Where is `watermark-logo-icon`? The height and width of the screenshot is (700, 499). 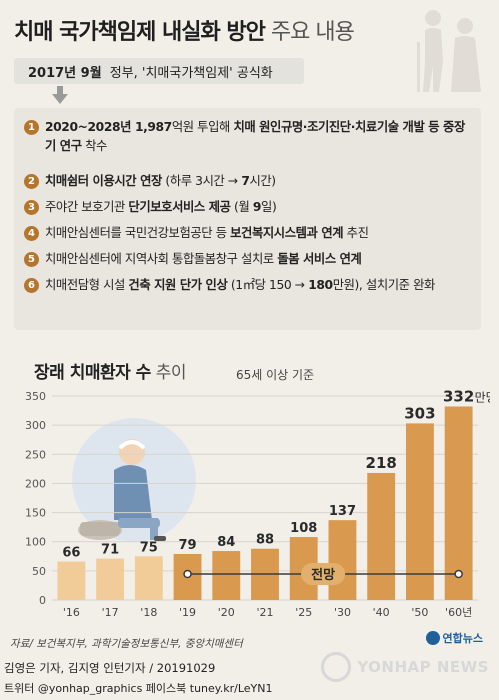
watermark-logo-icon is located at coordinates (336, 667).